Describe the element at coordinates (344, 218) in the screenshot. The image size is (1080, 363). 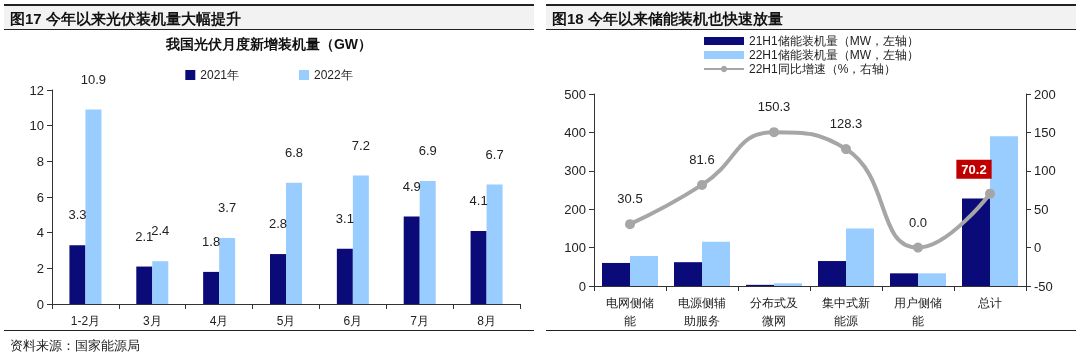
I see `data-label: 3.1` at that location.